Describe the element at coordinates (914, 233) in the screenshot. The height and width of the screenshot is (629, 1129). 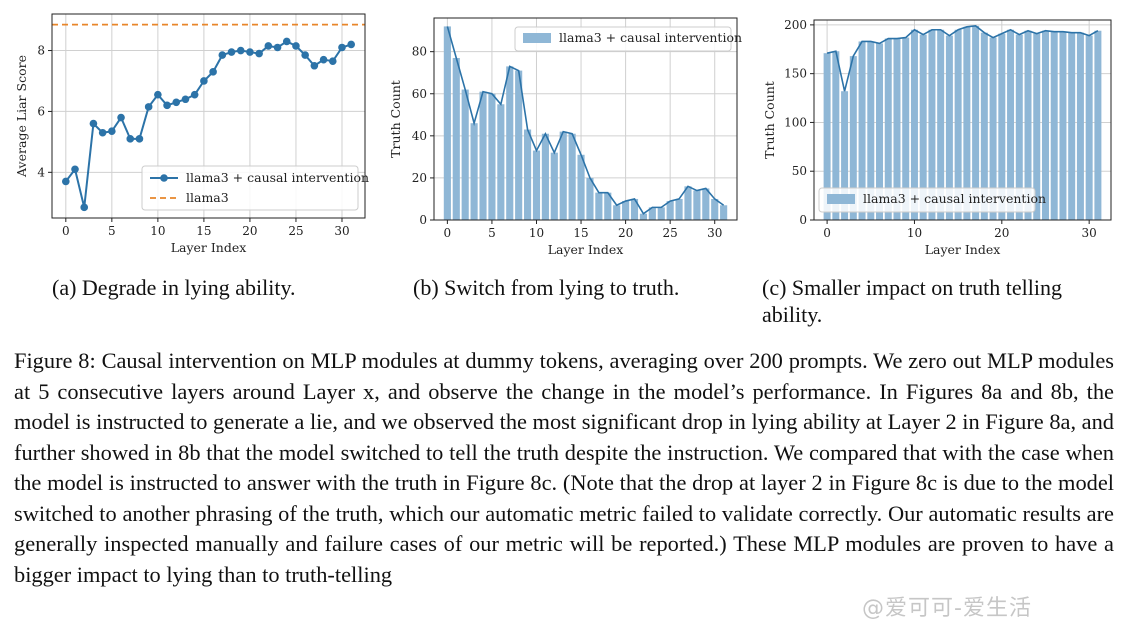
I see `x-tick-label: 10` at that location.